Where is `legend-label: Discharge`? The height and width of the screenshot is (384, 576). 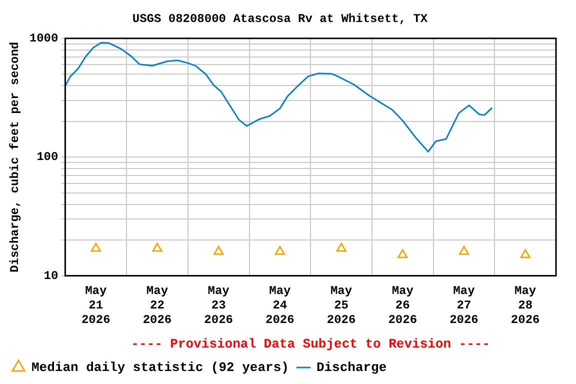
legend-label: Discharge is located at coordinates (351, 367).